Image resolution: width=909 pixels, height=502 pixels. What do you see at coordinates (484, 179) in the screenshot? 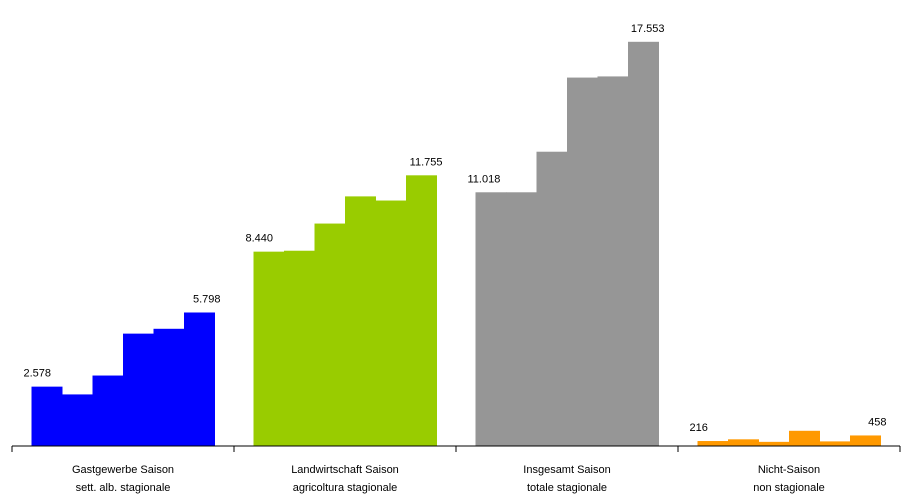
I see `value-label-first-insgesamt-saison: 11.018` at bounding box center [484, 179].